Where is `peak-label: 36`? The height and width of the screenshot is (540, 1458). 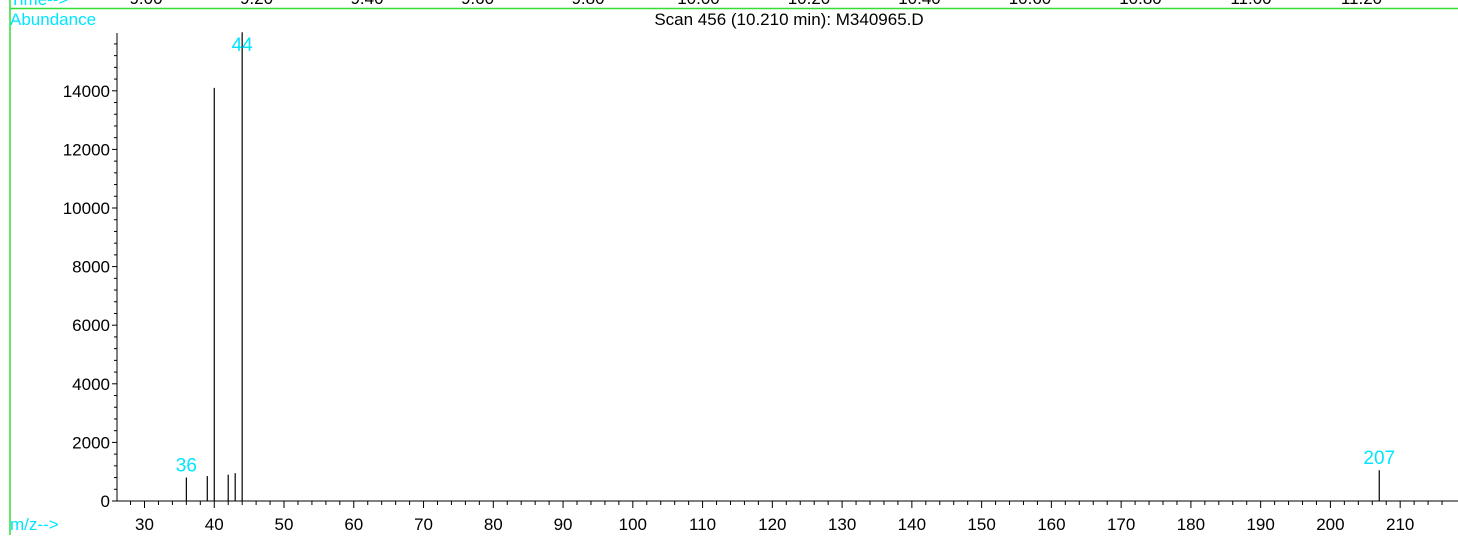 peak-label: 36 is located at coordinates (186, 466).